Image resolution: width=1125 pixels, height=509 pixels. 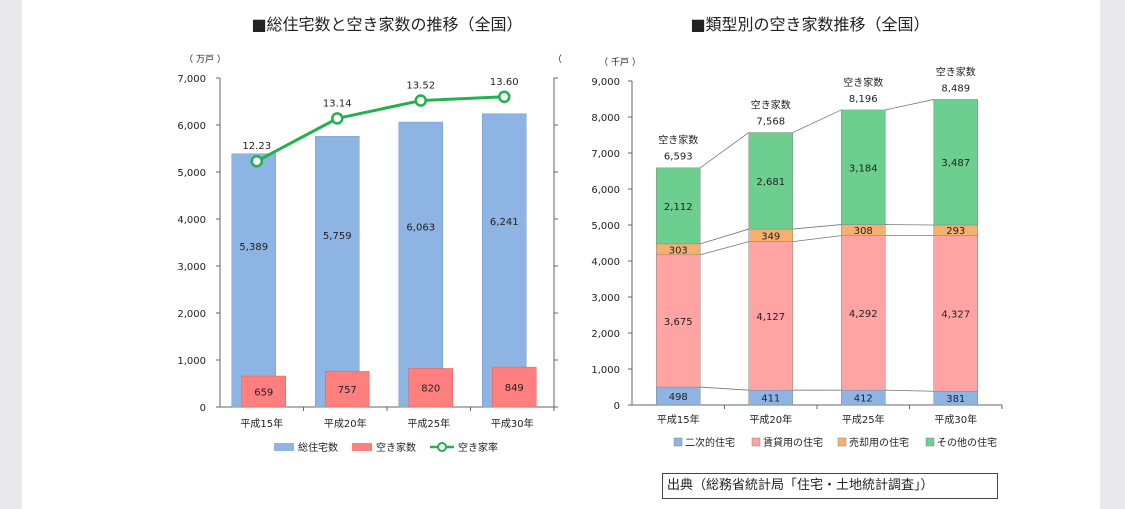 What do you see at coordinates (770, 122) in the screenshot?
I see `chart2-total-label: 7,568` at bounding box center [770, 122].